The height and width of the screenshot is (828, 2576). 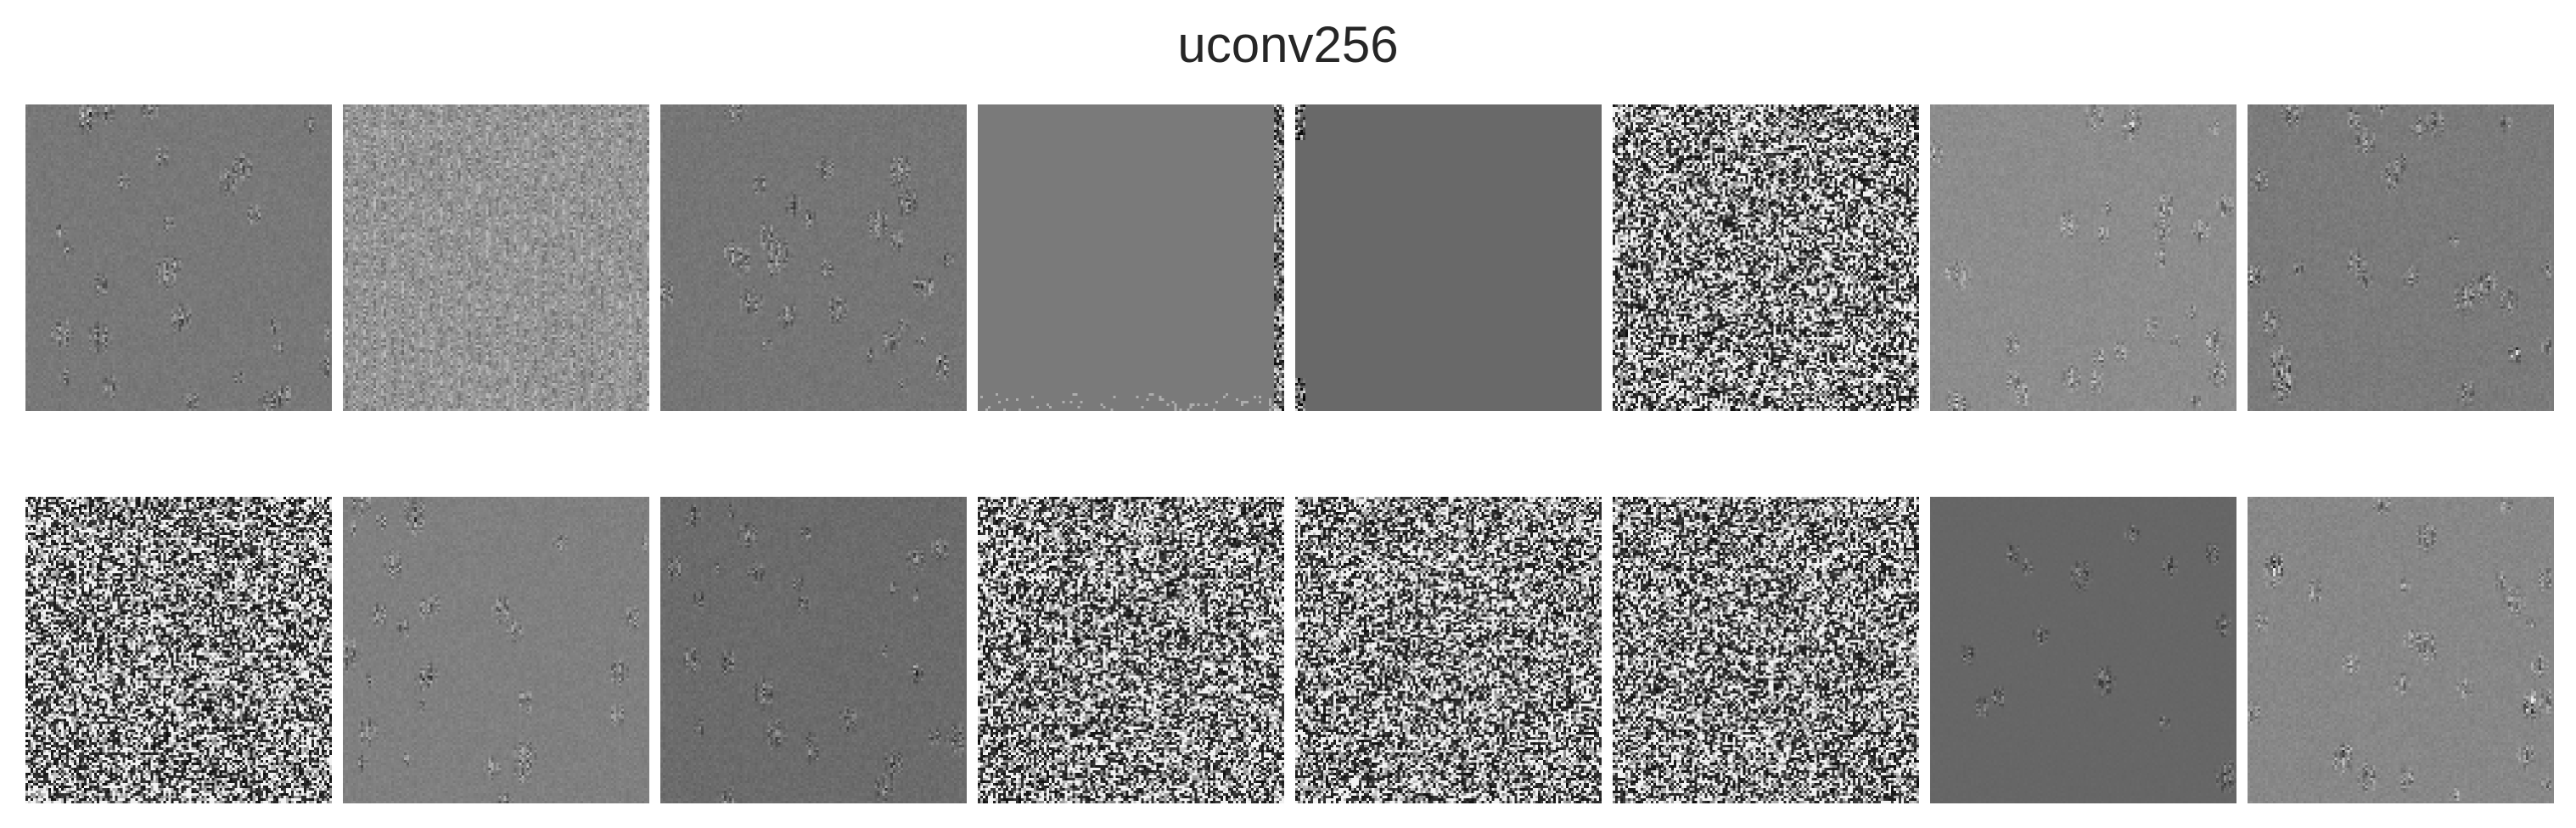 I want to click on feature-map-panel-r2c4, so click(x=1131, y=650).